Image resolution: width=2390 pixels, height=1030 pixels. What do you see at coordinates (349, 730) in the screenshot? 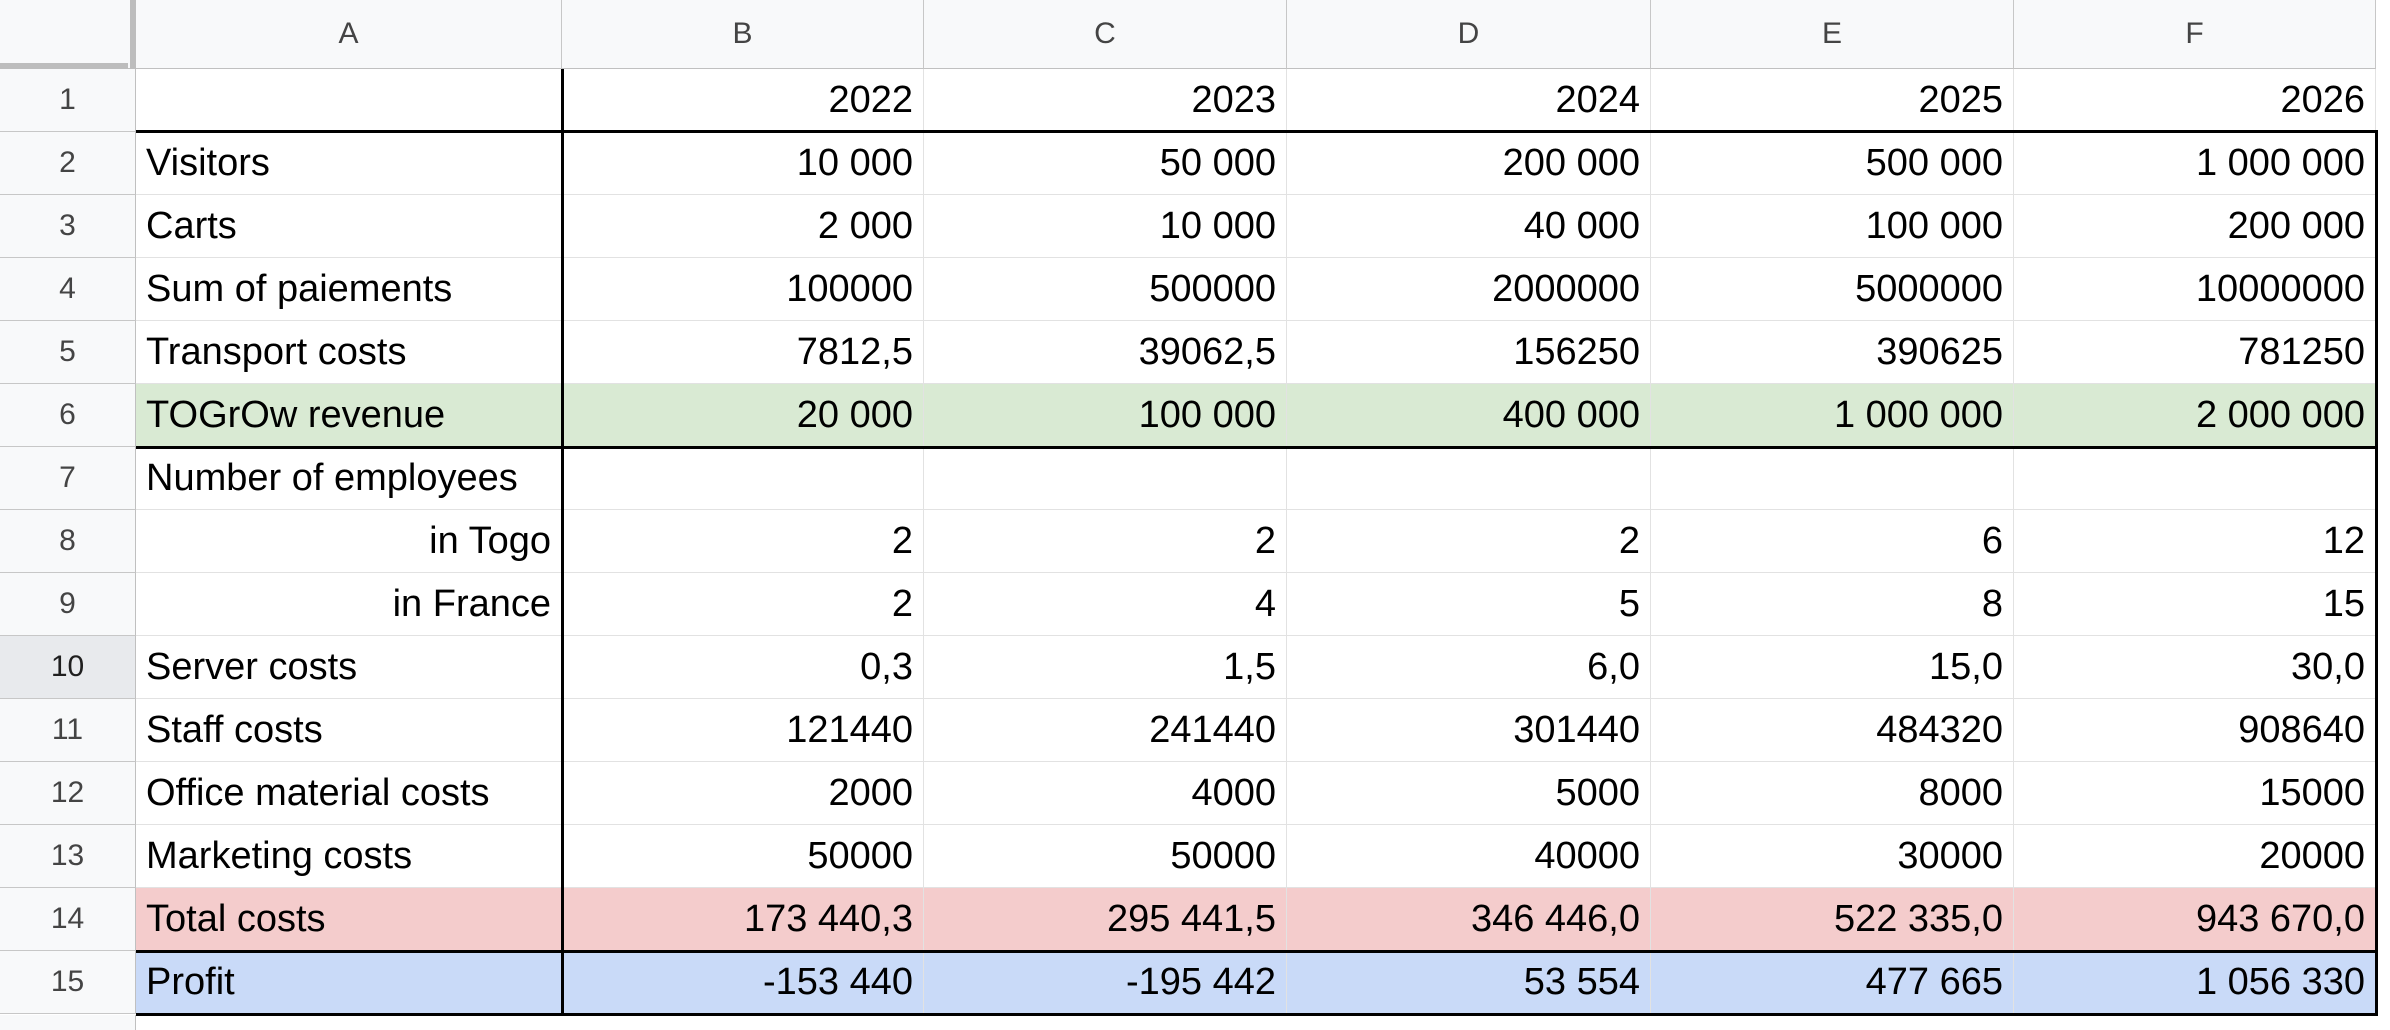
I see `cell-a11: Staff costs` at bounding box center [349, 730].